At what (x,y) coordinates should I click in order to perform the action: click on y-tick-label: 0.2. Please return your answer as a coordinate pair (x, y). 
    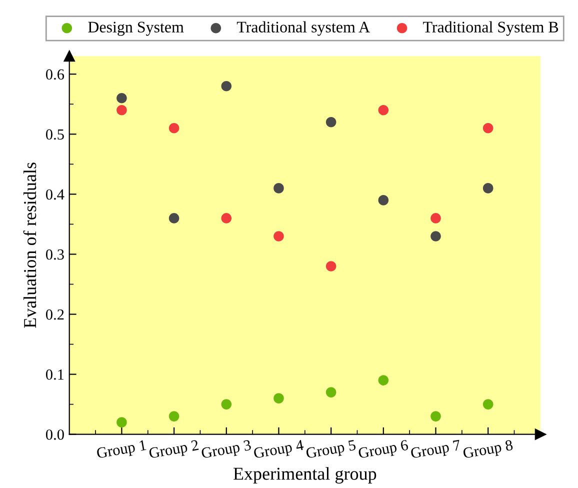
    Looking at the image, I should click on (55, 314).